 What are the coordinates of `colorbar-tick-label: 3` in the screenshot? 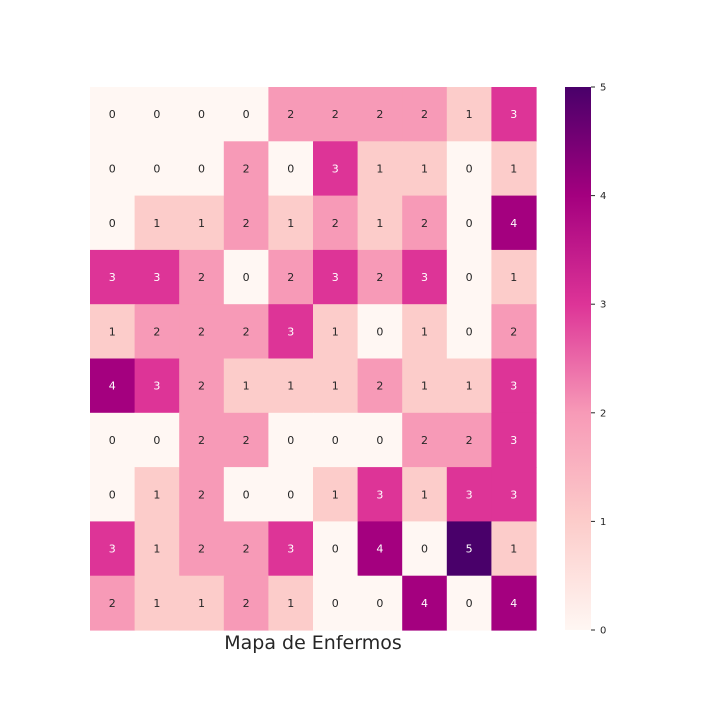 It's located at (603, 305).